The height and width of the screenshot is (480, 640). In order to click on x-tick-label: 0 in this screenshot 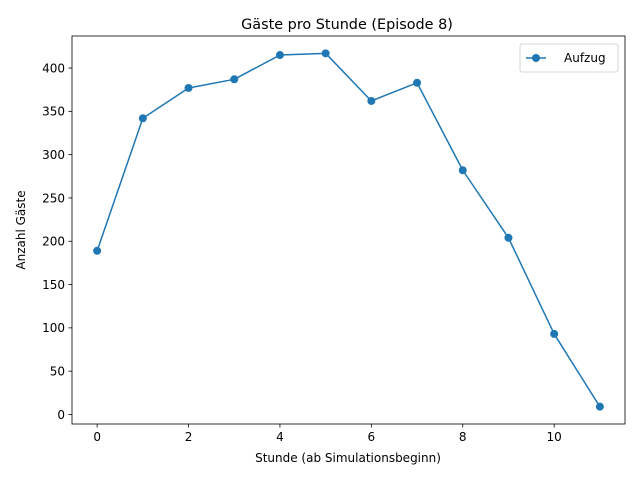, I will do `click(97, 437)`.